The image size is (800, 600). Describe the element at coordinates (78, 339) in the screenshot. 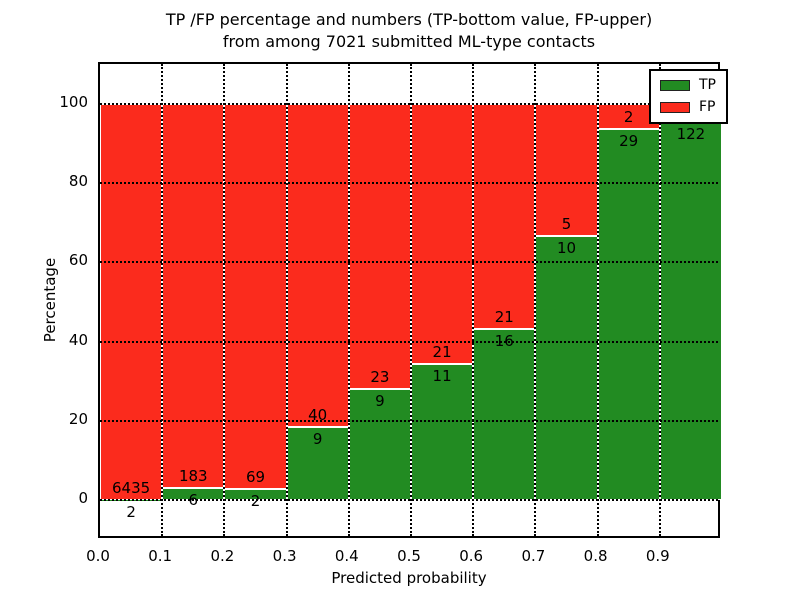

I see `y-tick-label: 40` at that location.